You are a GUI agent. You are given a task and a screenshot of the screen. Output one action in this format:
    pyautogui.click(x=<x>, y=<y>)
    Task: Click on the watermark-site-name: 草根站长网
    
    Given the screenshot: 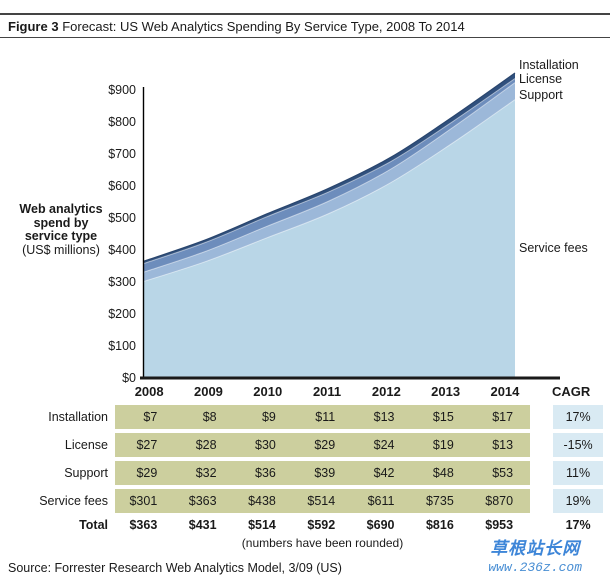 What is the action you would take?
    pyautogui.click(x=535, y=548)
    